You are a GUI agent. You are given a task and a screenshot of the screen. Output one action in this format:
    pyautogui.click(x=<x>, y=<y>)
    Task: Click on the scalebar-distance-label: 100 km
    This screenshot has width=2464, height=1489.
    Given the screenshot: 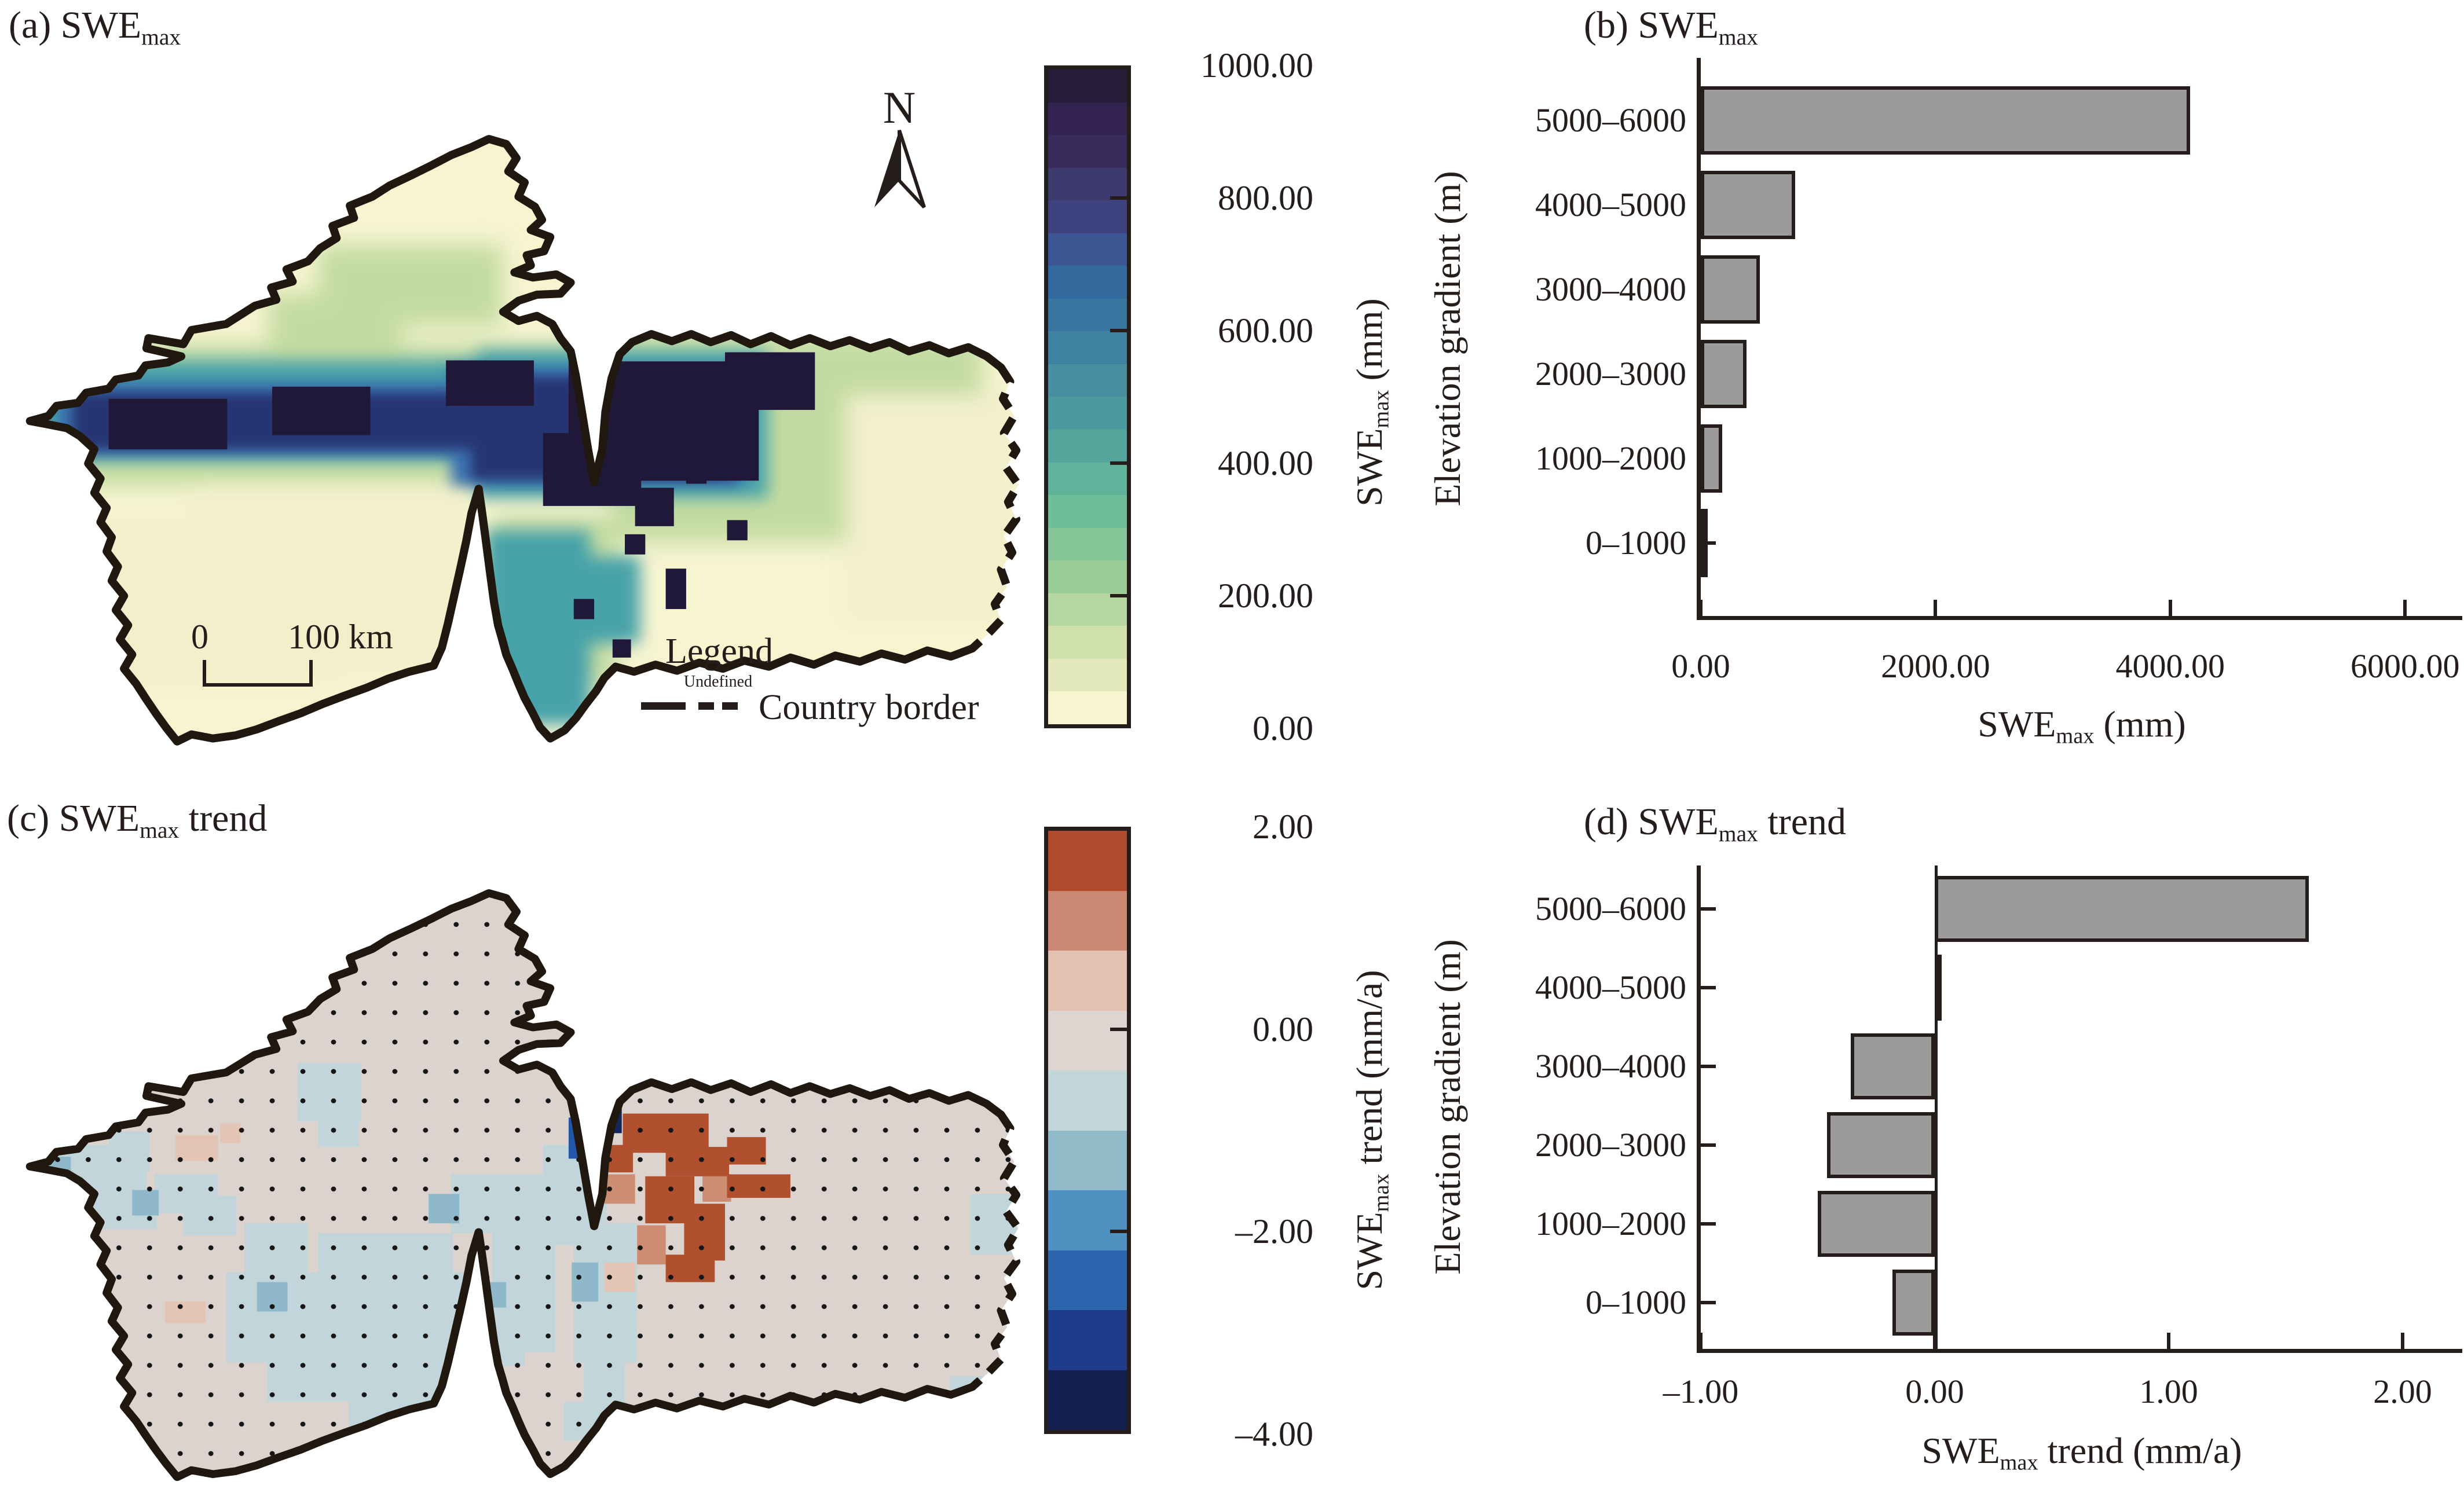 What is the action you would take?
    pyautogui.click(x=340, y=637)
    